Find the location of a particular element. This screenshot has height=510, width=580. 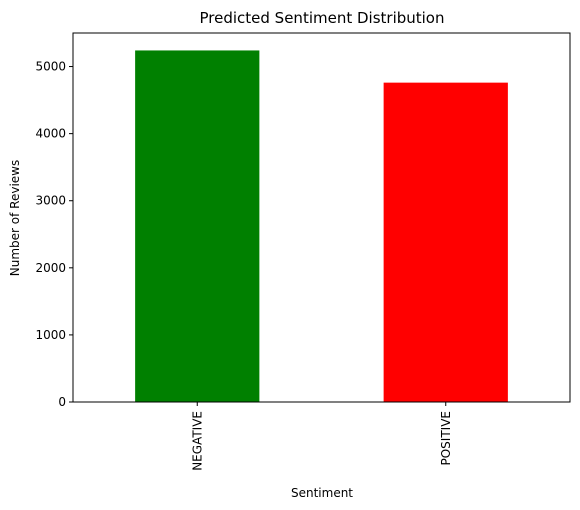

y-tick-label: 0 is located at coordinates (62, 402).